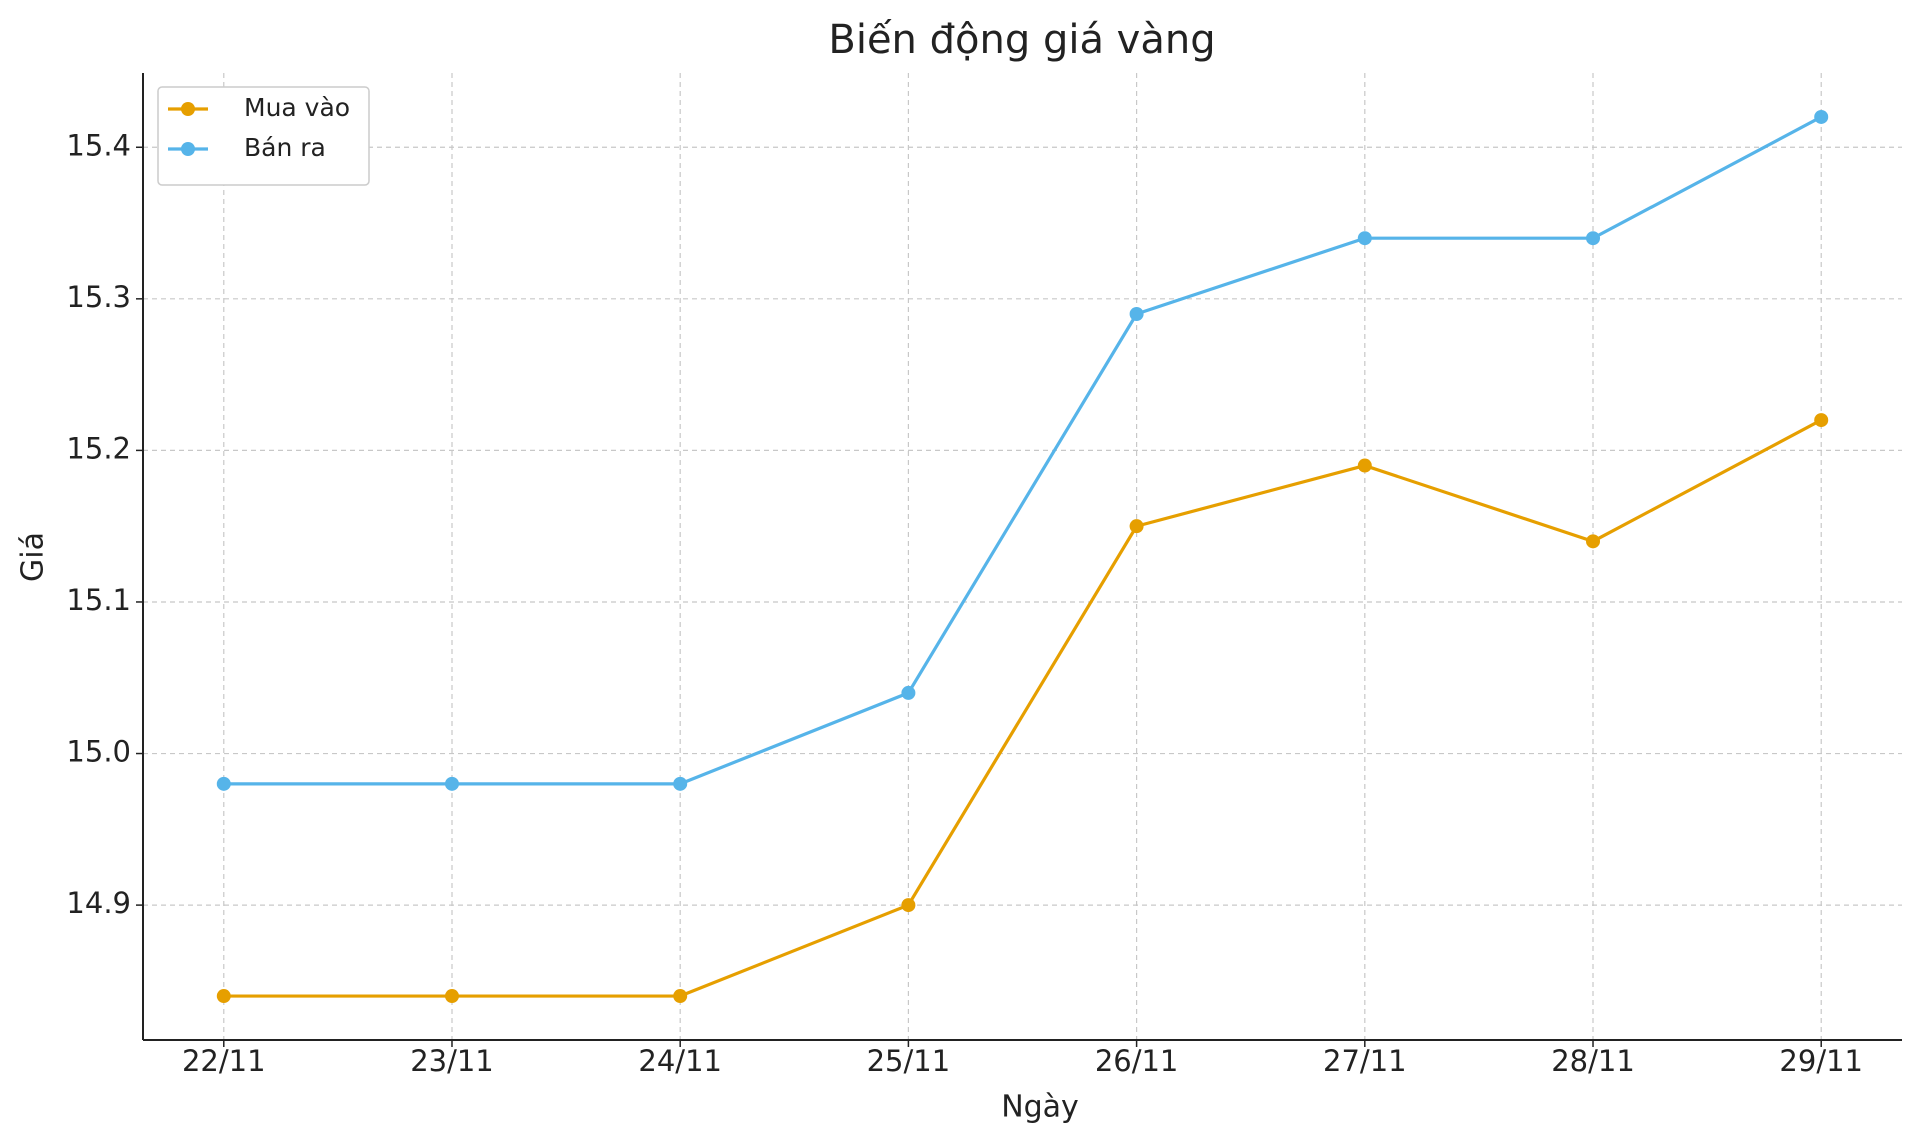  I want to click on y-tick-label: 15.2, so click(98, 448).